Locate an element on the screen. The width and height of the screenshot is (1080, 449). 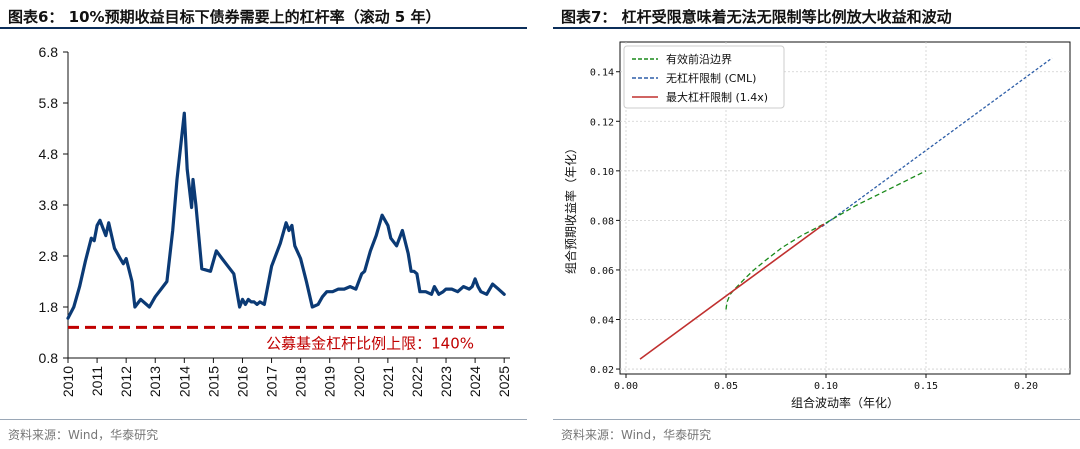
left-bottom-rule is located at coordinates (263, 419).